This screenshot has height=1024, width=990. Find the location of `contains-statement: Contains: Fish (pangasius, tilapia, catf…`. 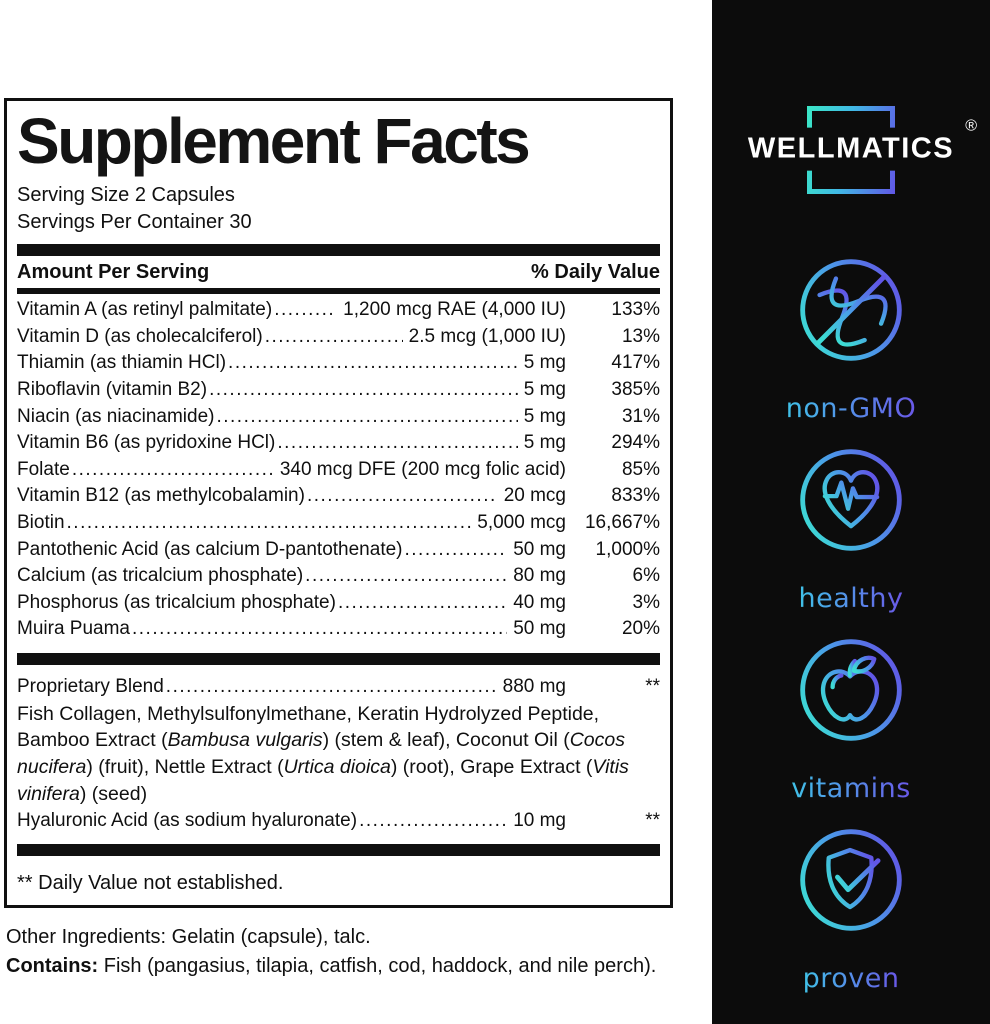

contains-statement: Contains: Fish (pangasius, tilapia, catf… is located at coordinates (359, 966).